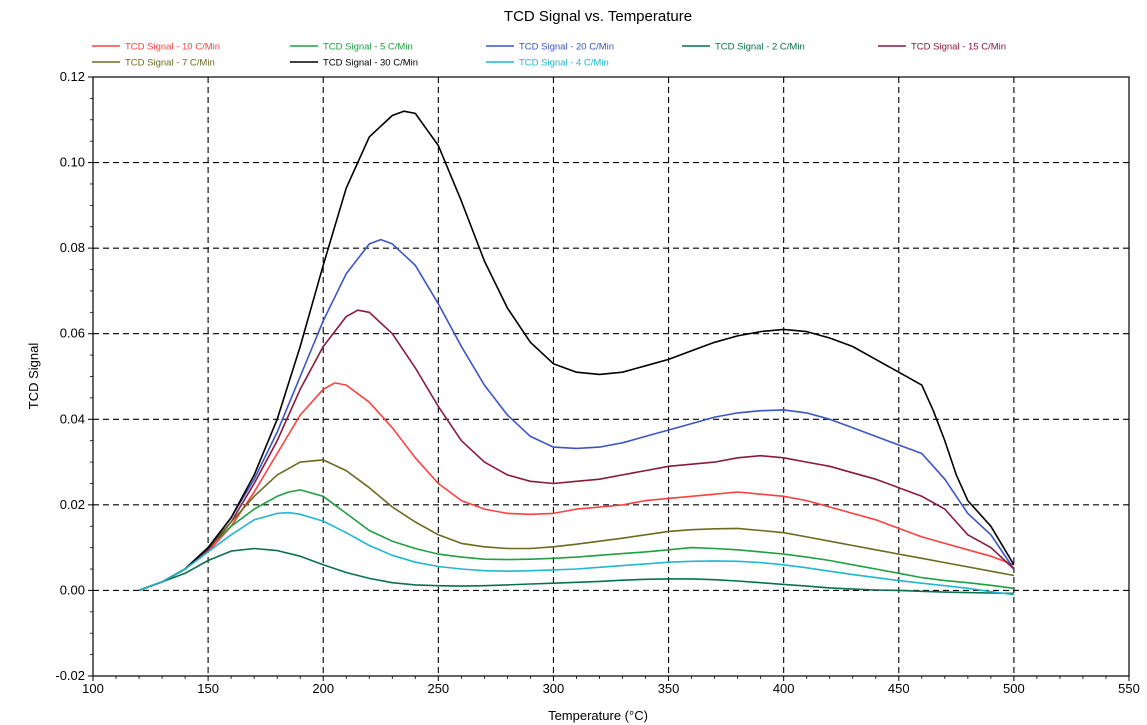  Describe the element at coordinates (323, 688) in the screenshot. I see `x-tick-label: 200` at that location.